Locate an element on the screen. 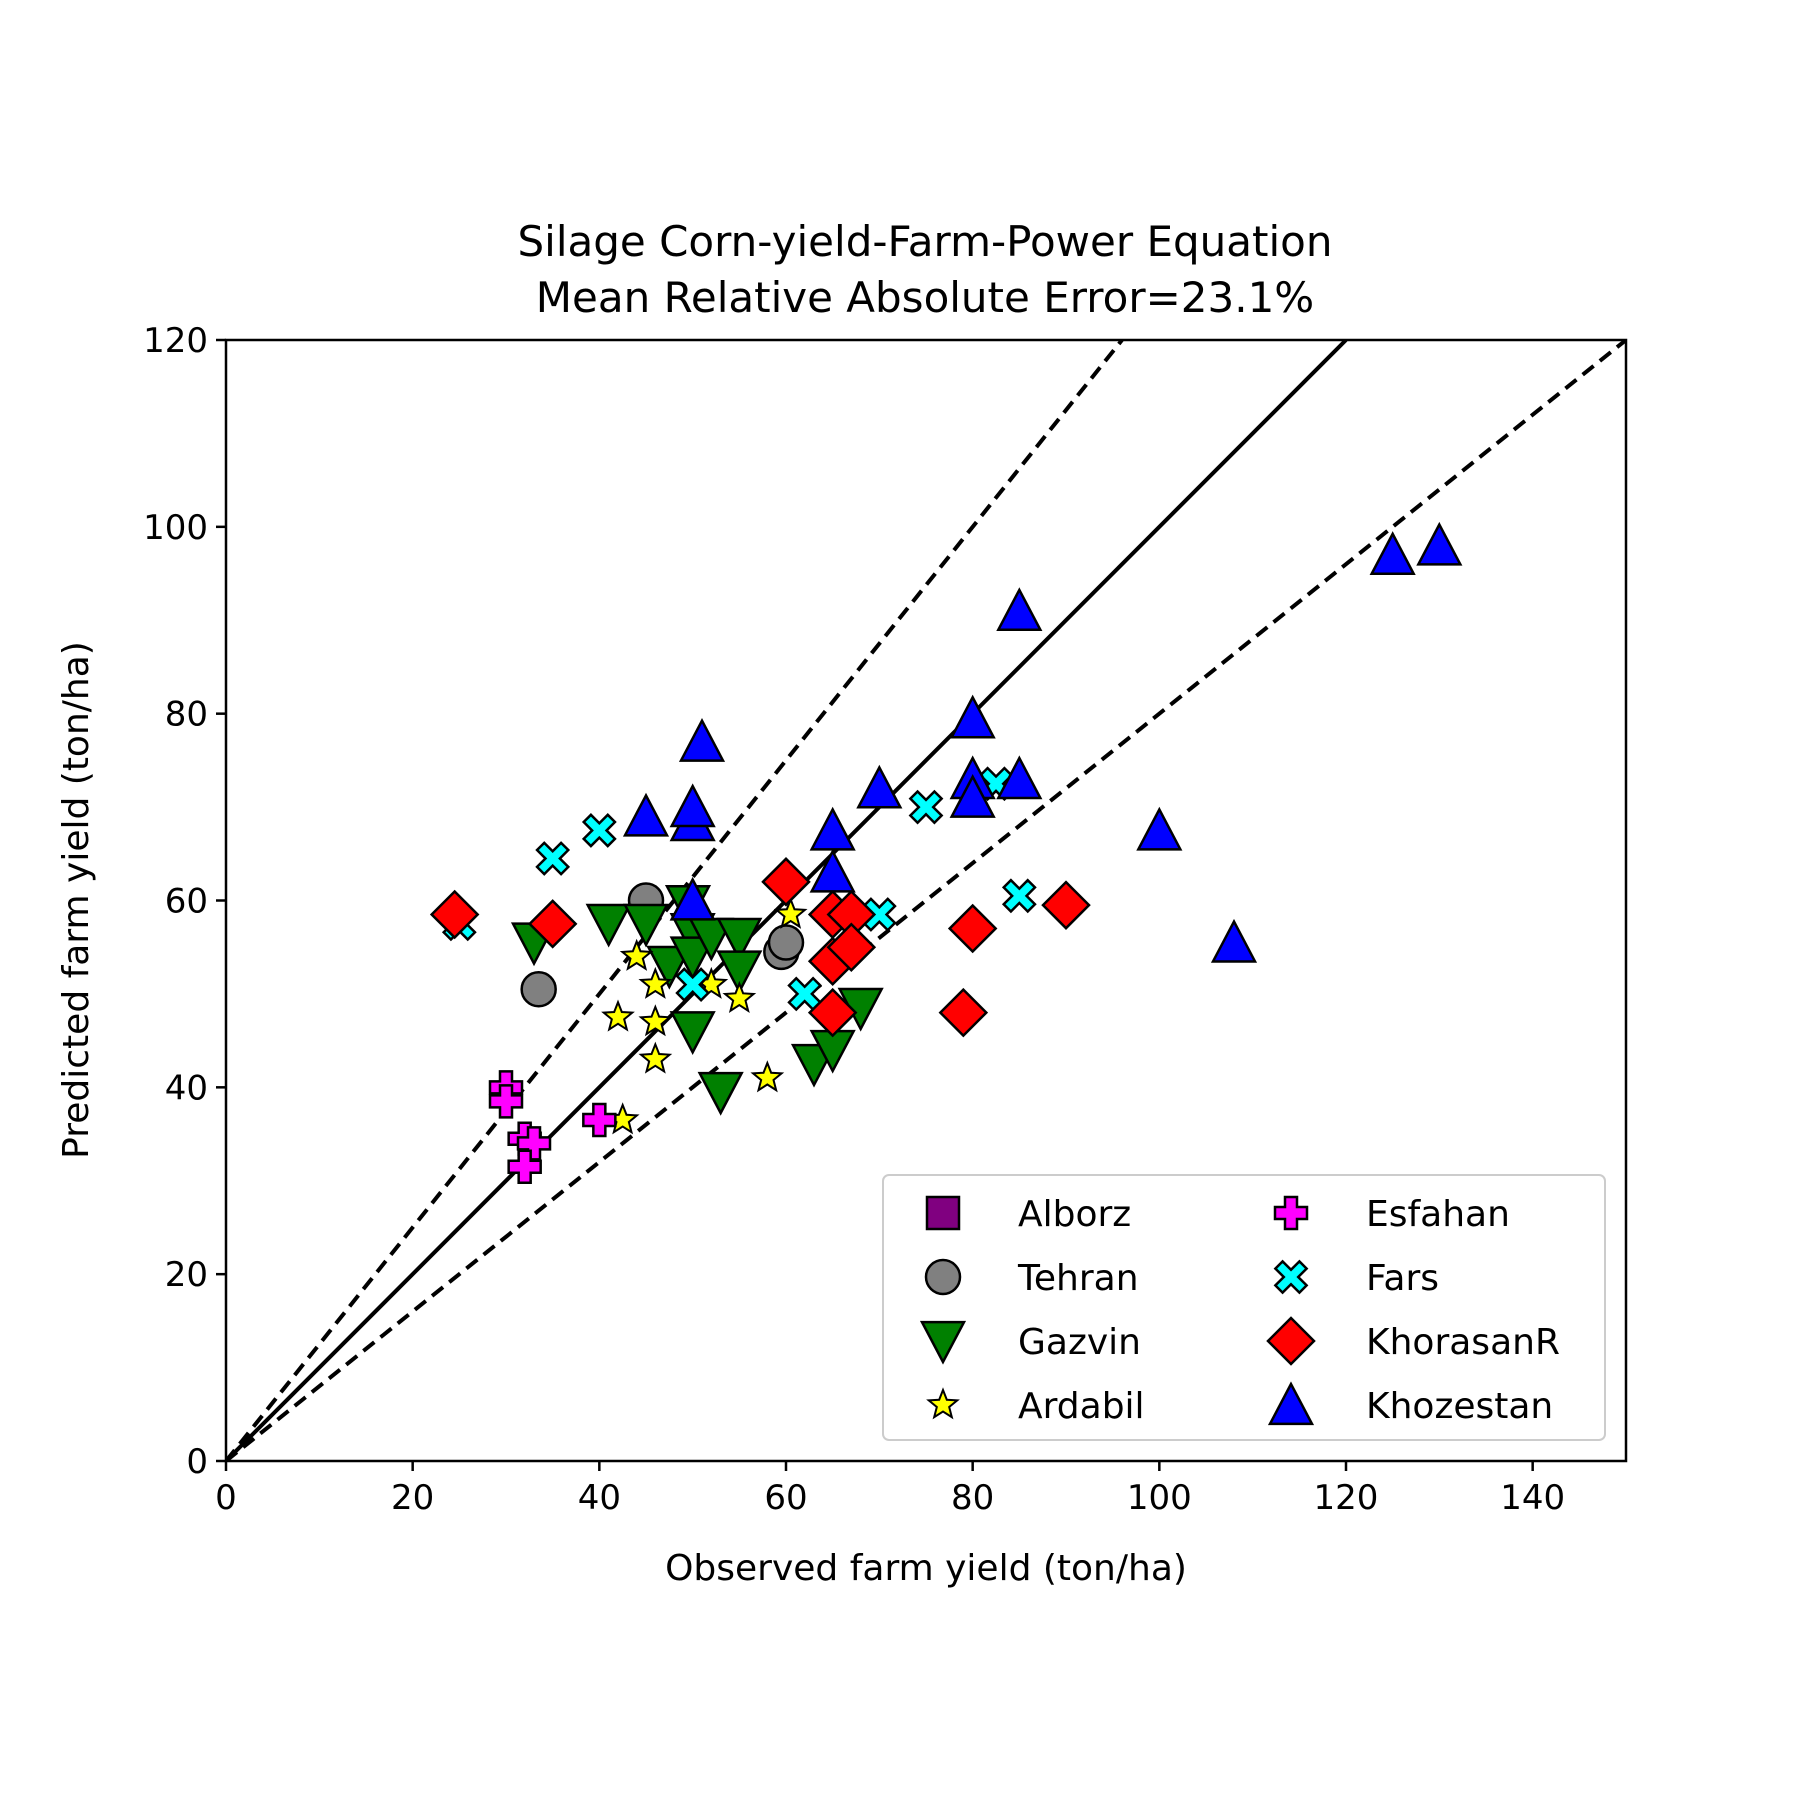 The image size is (1800, 1800). legend-entry-tehran: Tehran is located at coordinates (1031, 1278).